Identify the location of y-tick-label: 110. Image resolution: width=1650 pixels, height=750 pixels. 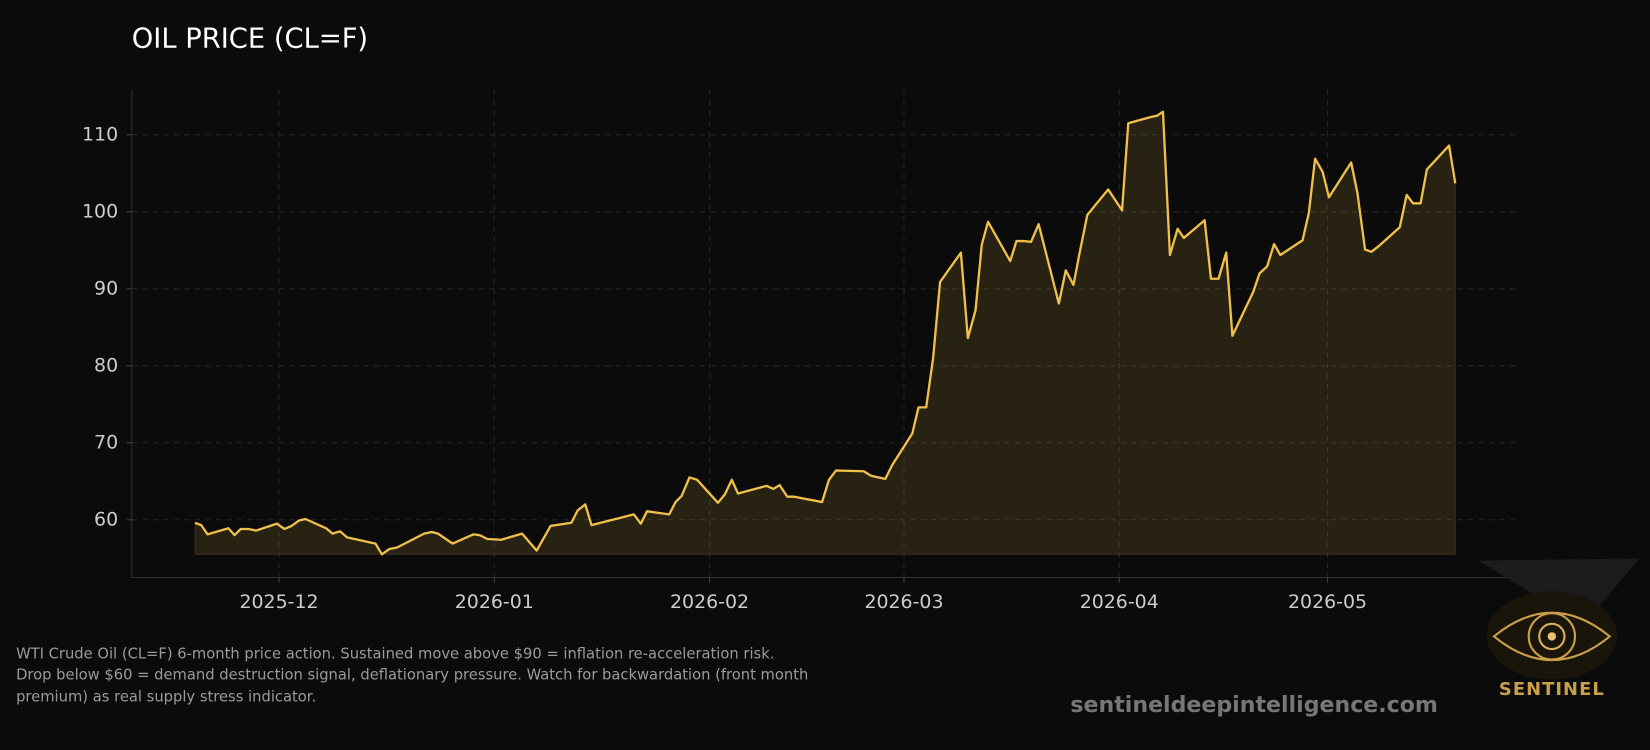
(100, 134).